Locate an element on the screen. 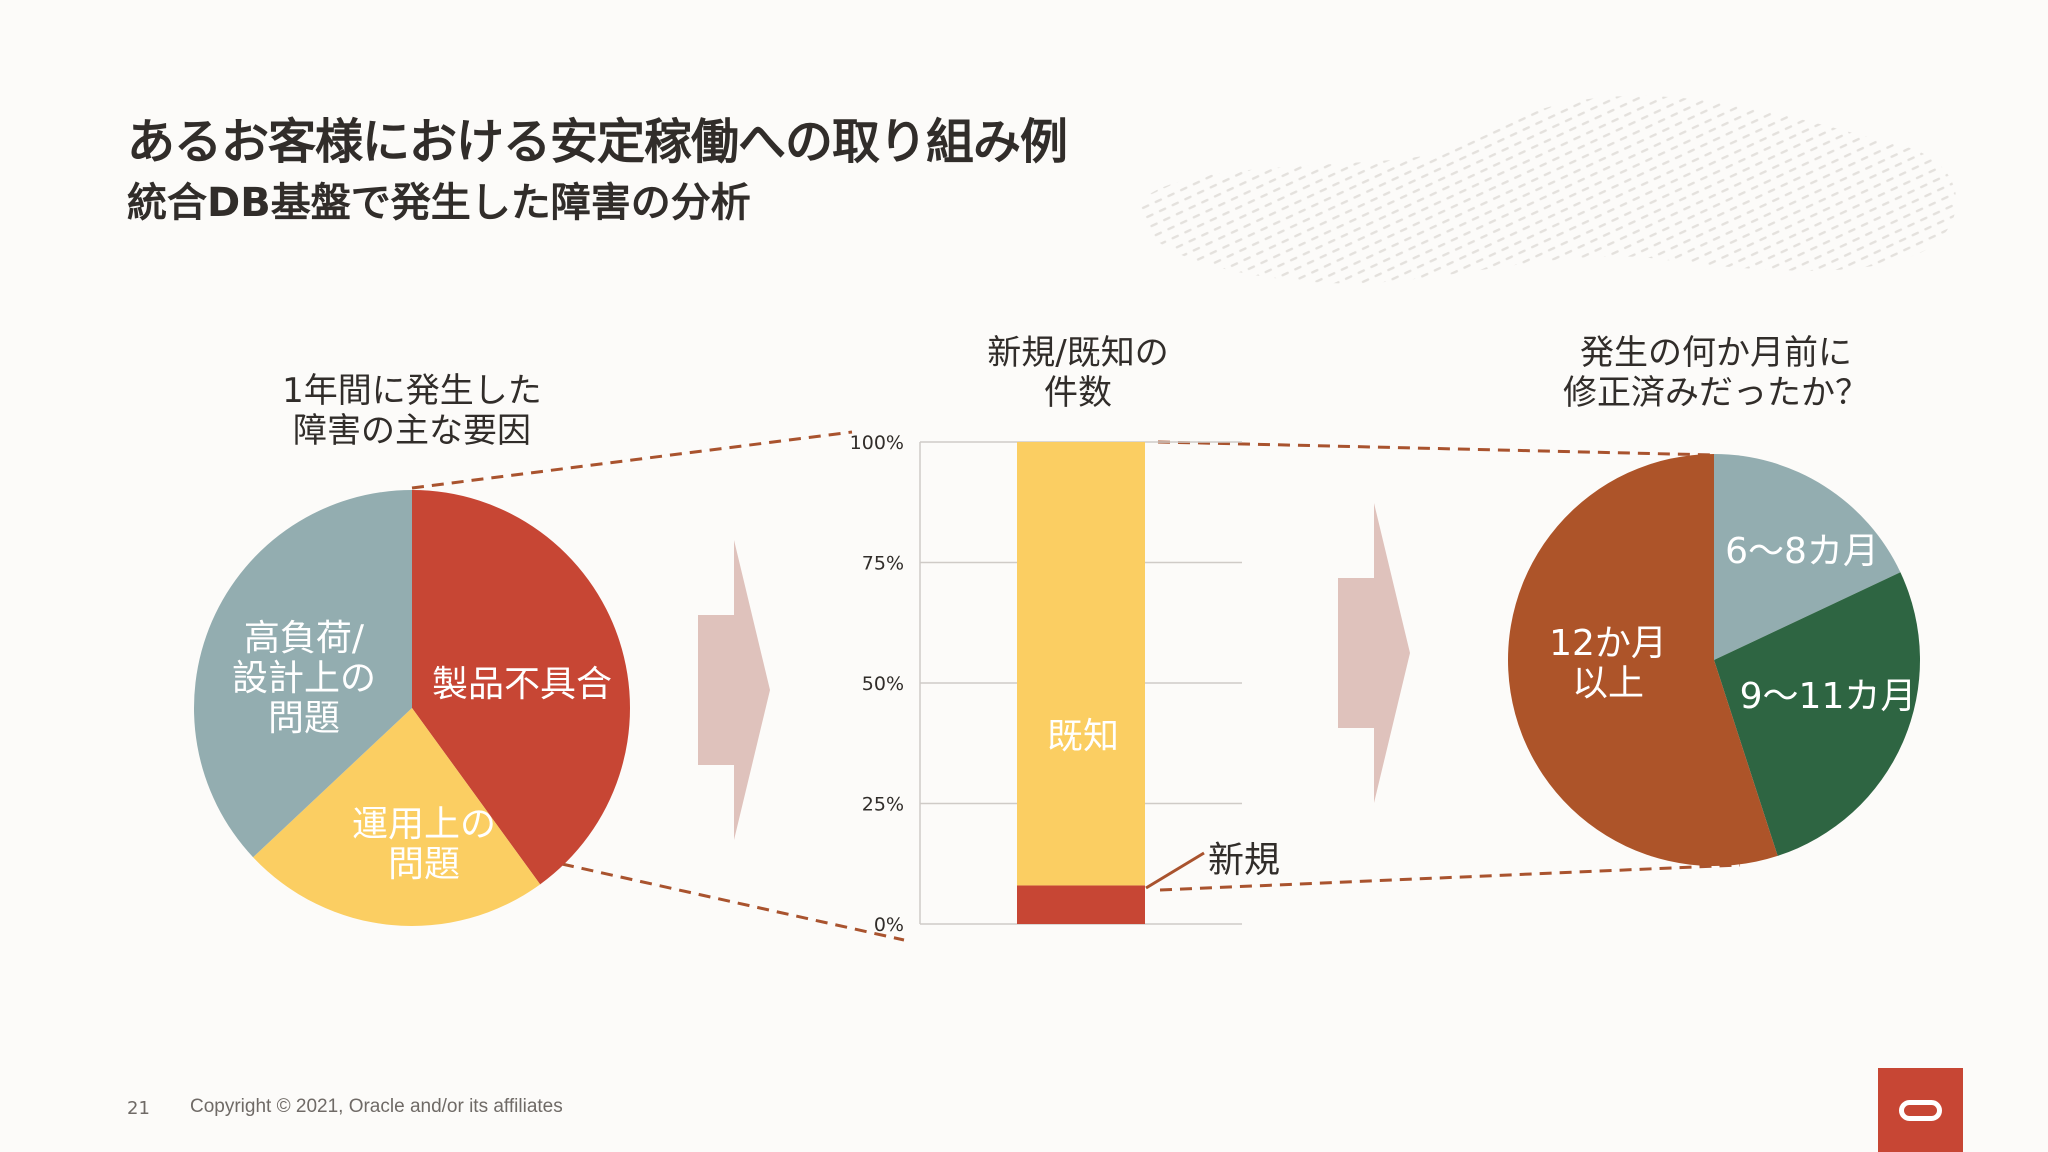 This screenshot has height=1152, width=2048. decorative-texture is located at coordinates (1548, 189).